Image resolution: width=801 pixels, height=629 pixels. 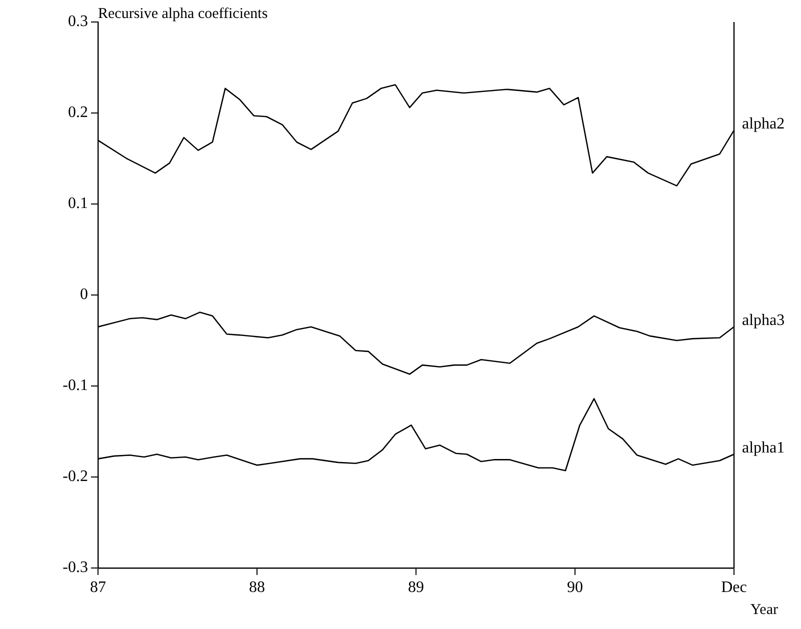 I want to click on series-label: alpha1, so click(x=763, y=447).